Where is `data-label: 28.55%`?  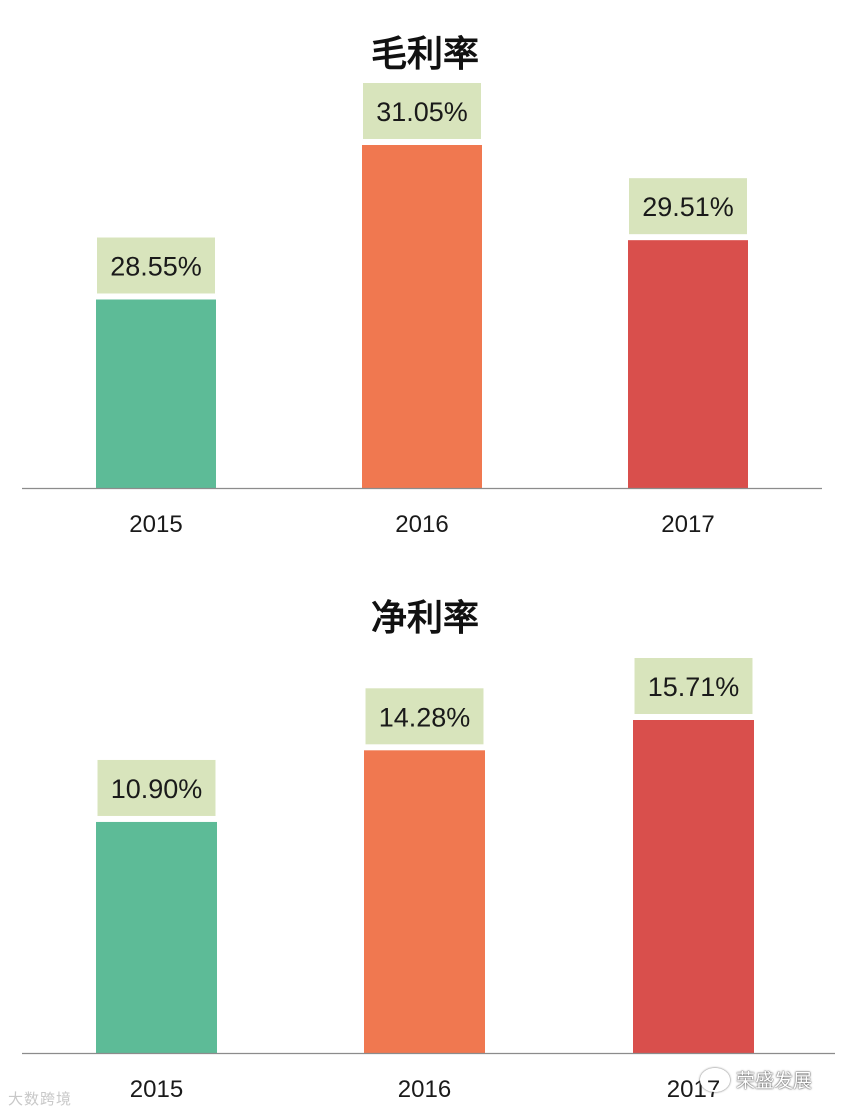 data-label: 28.55% is located at coordinates (156, 267).